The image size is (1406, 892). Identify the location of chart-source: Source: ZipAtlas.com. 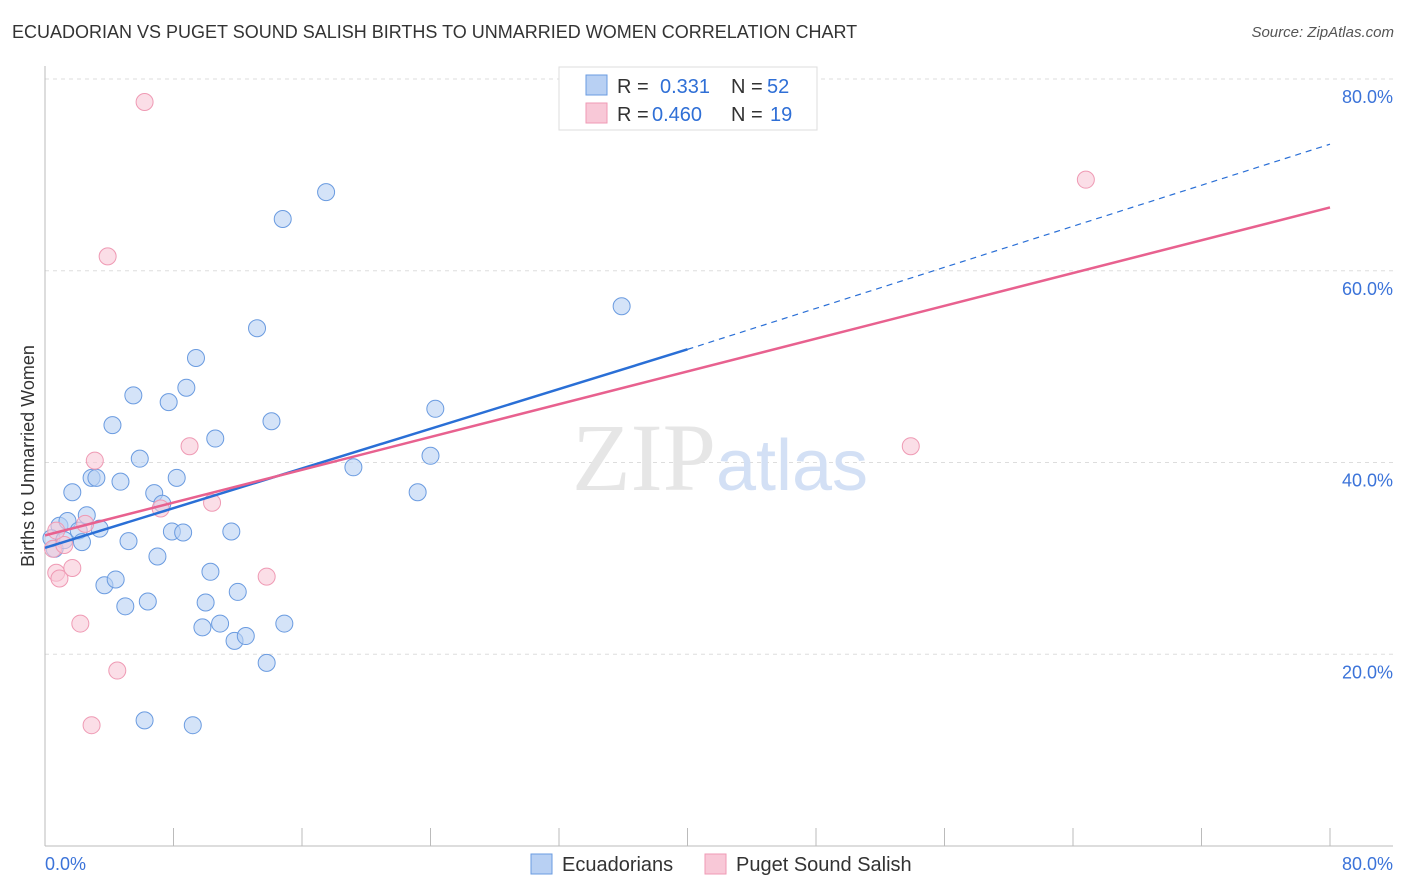
(1322, 32).